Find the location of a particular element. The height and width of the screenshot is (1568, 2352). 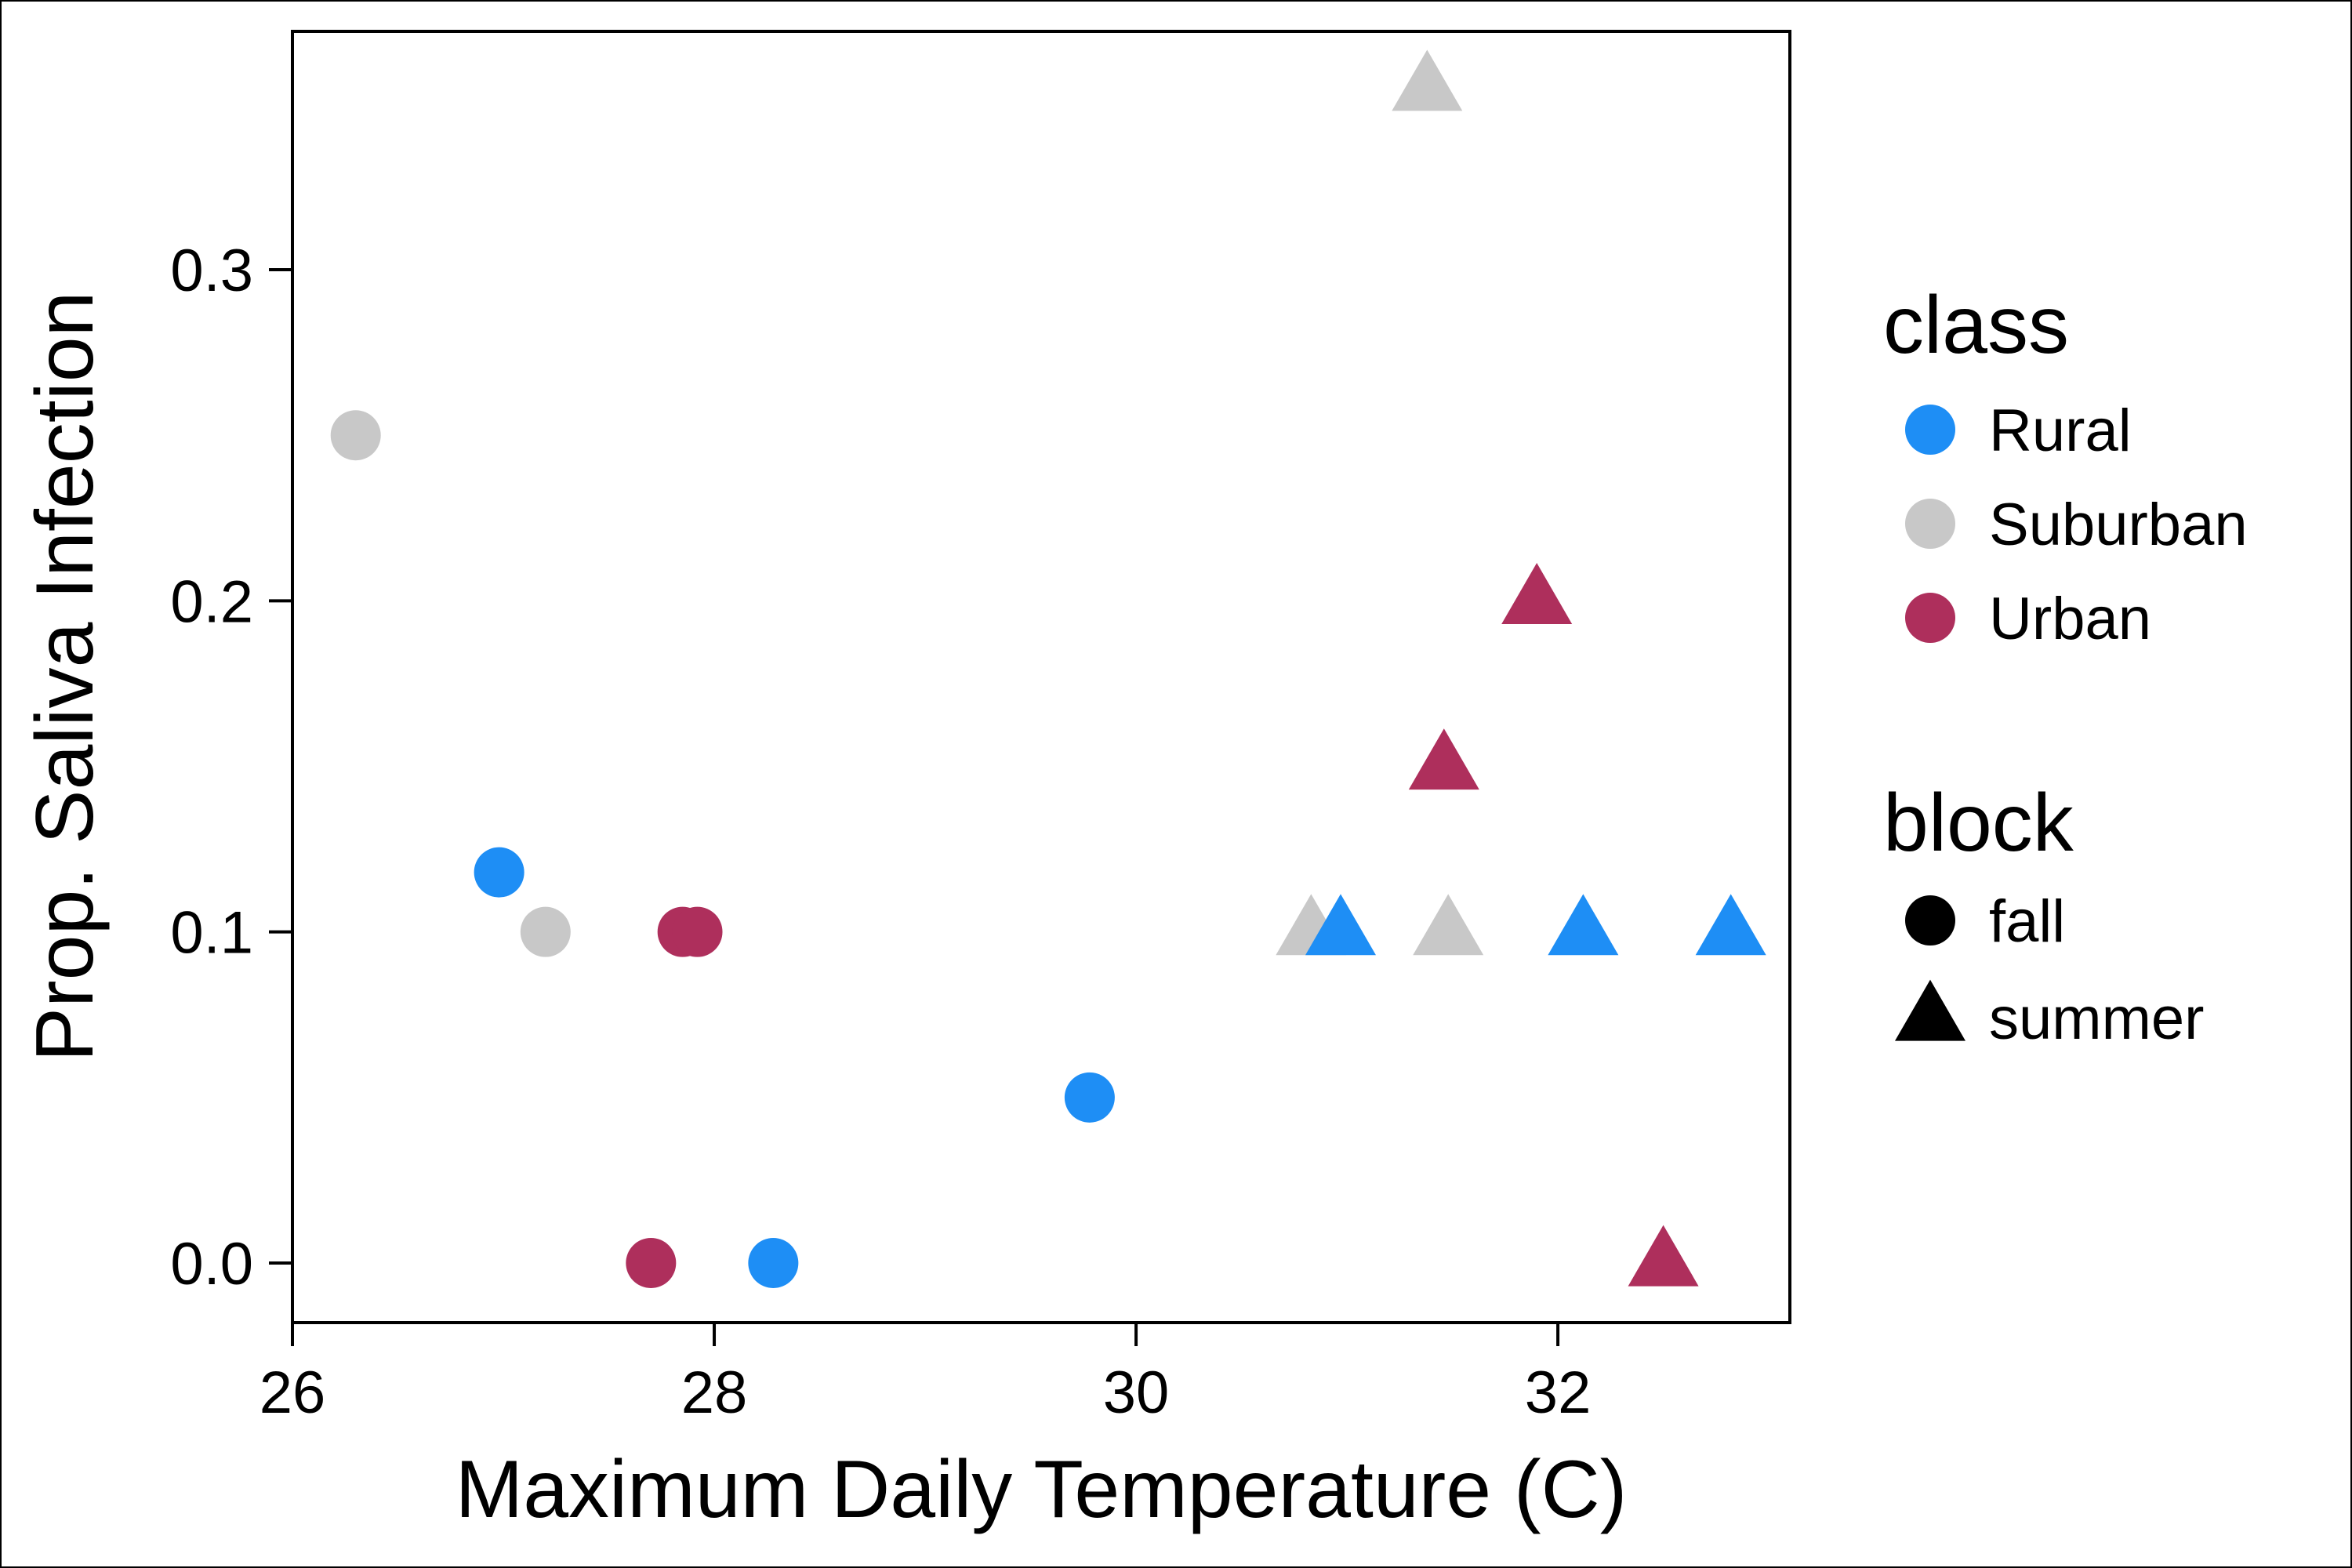

legend-key-fall is located at coordinates (1930, 921).